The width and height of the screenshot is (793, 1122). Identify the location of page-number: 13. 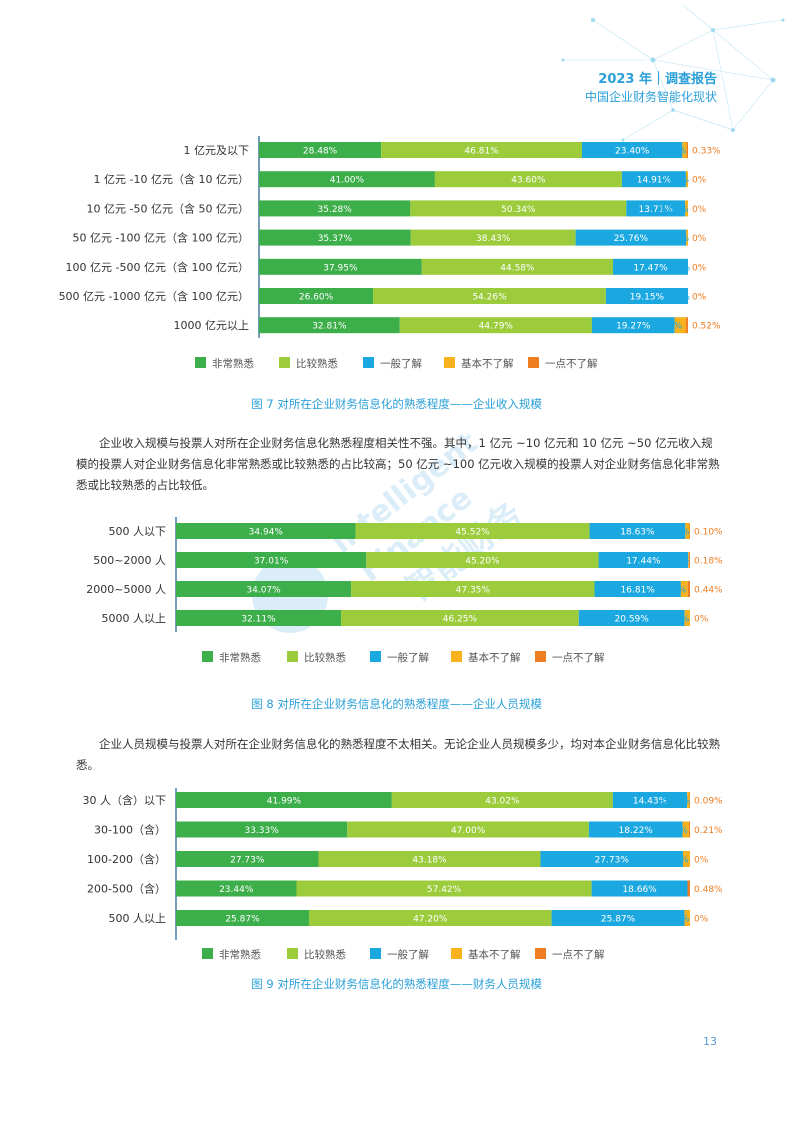
(710, 1041).